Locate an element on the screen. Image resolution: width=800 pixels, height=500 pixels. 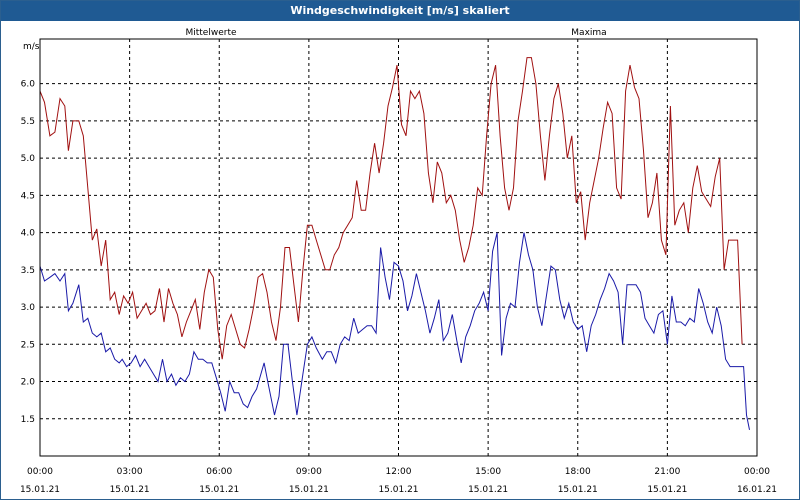
legend-mittelwerte: Mittelwerte is located at coordinates (210, 33).